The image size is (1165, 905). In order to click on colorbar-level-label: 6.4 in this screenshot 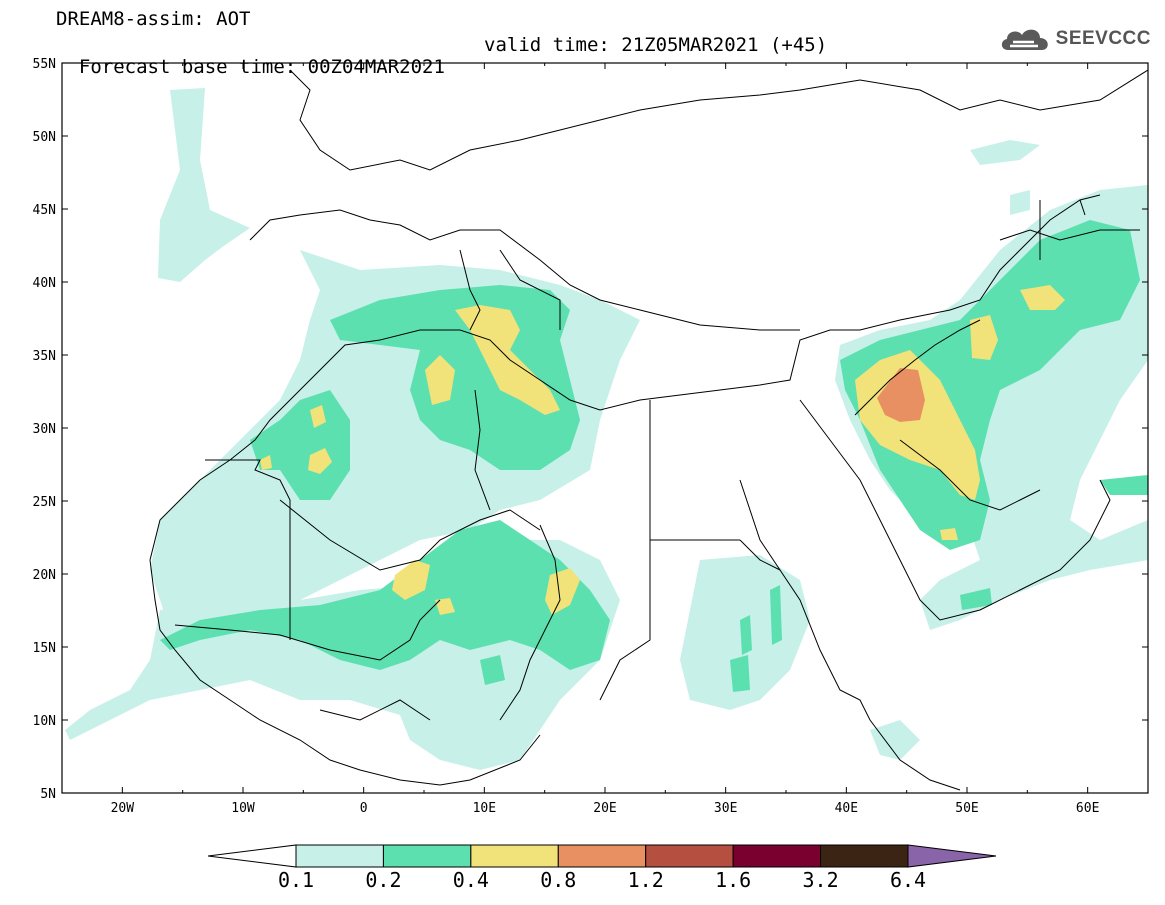, I will do `click(908, 880)`.